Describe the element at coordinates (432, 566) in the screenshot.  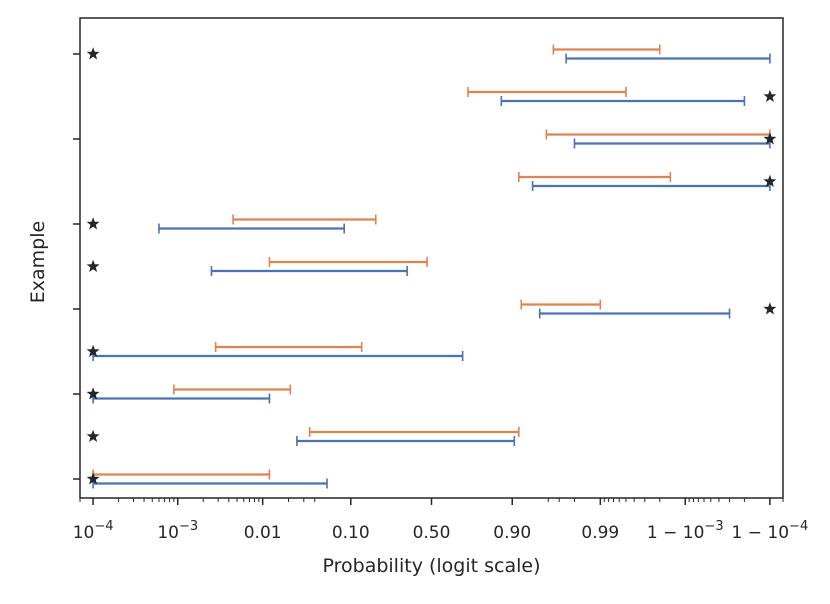
I see `x-axis-label: Probability (logit scale)` at that location.